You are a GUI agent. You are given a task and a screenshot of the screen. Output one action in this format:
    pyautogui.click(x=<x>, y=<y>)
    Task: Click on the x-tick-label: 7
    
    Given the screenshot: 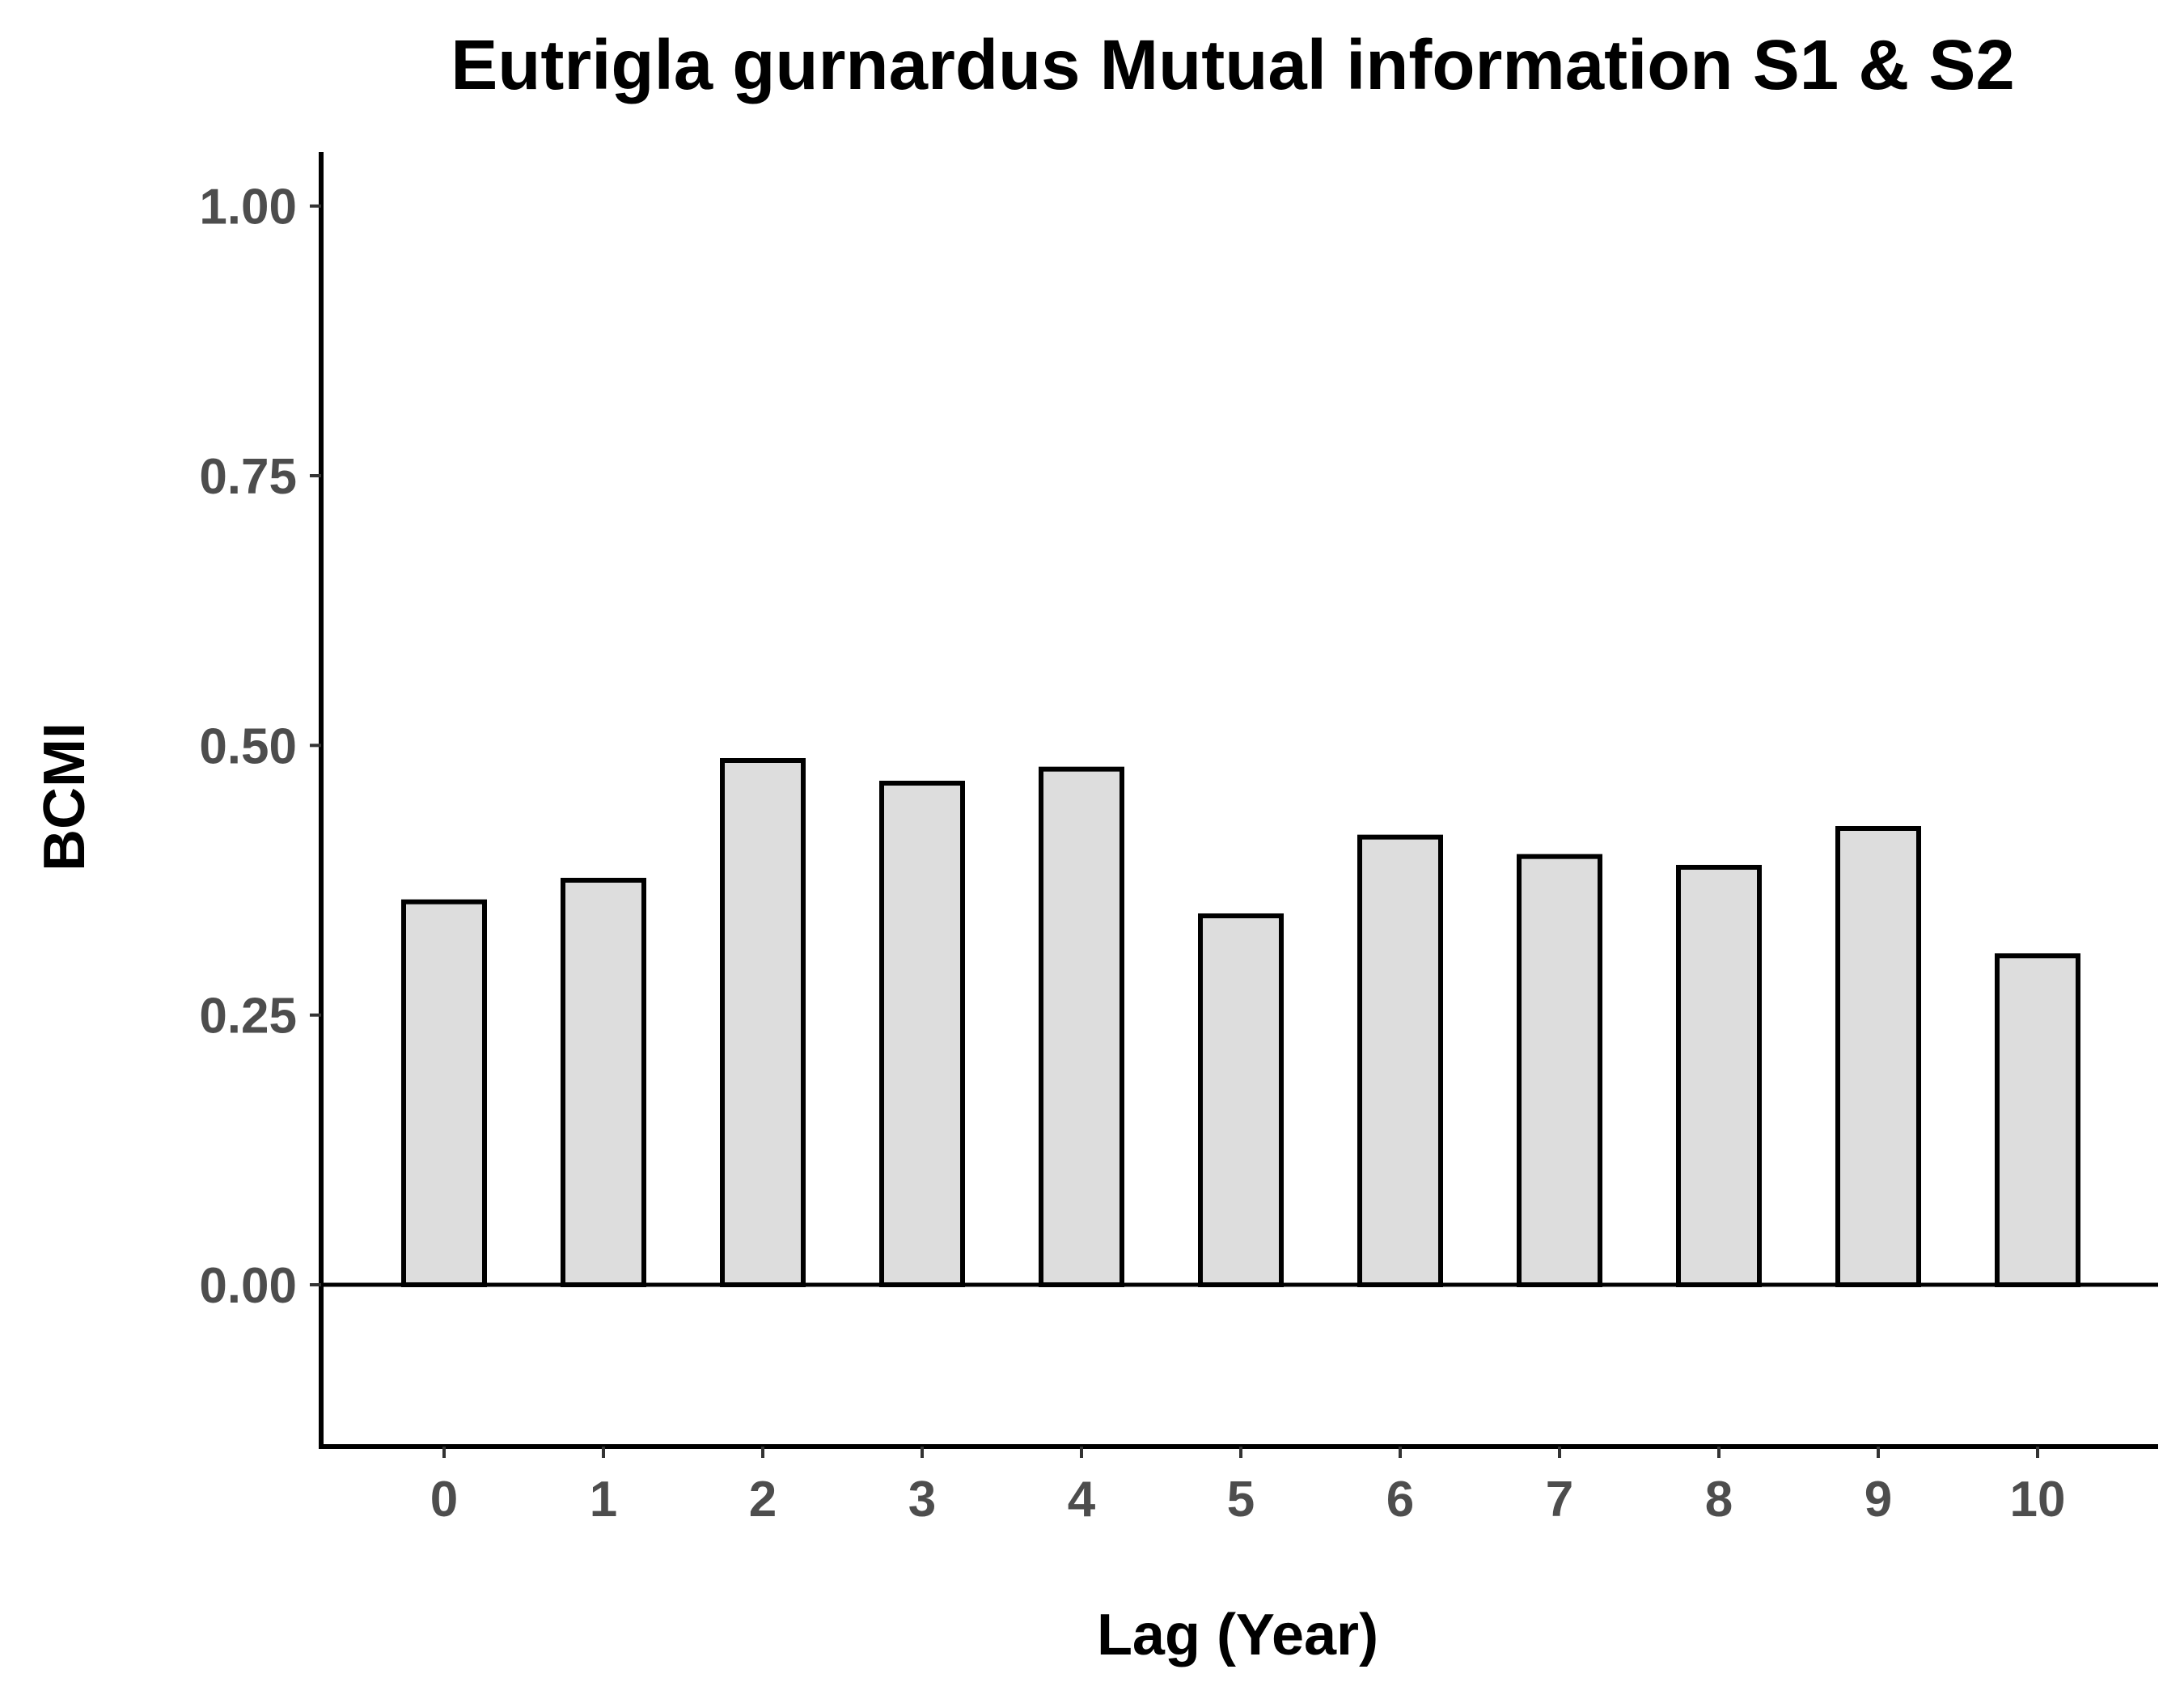 What is the action you would take?
    pyautogui.click(x=1559, y=1499)
    